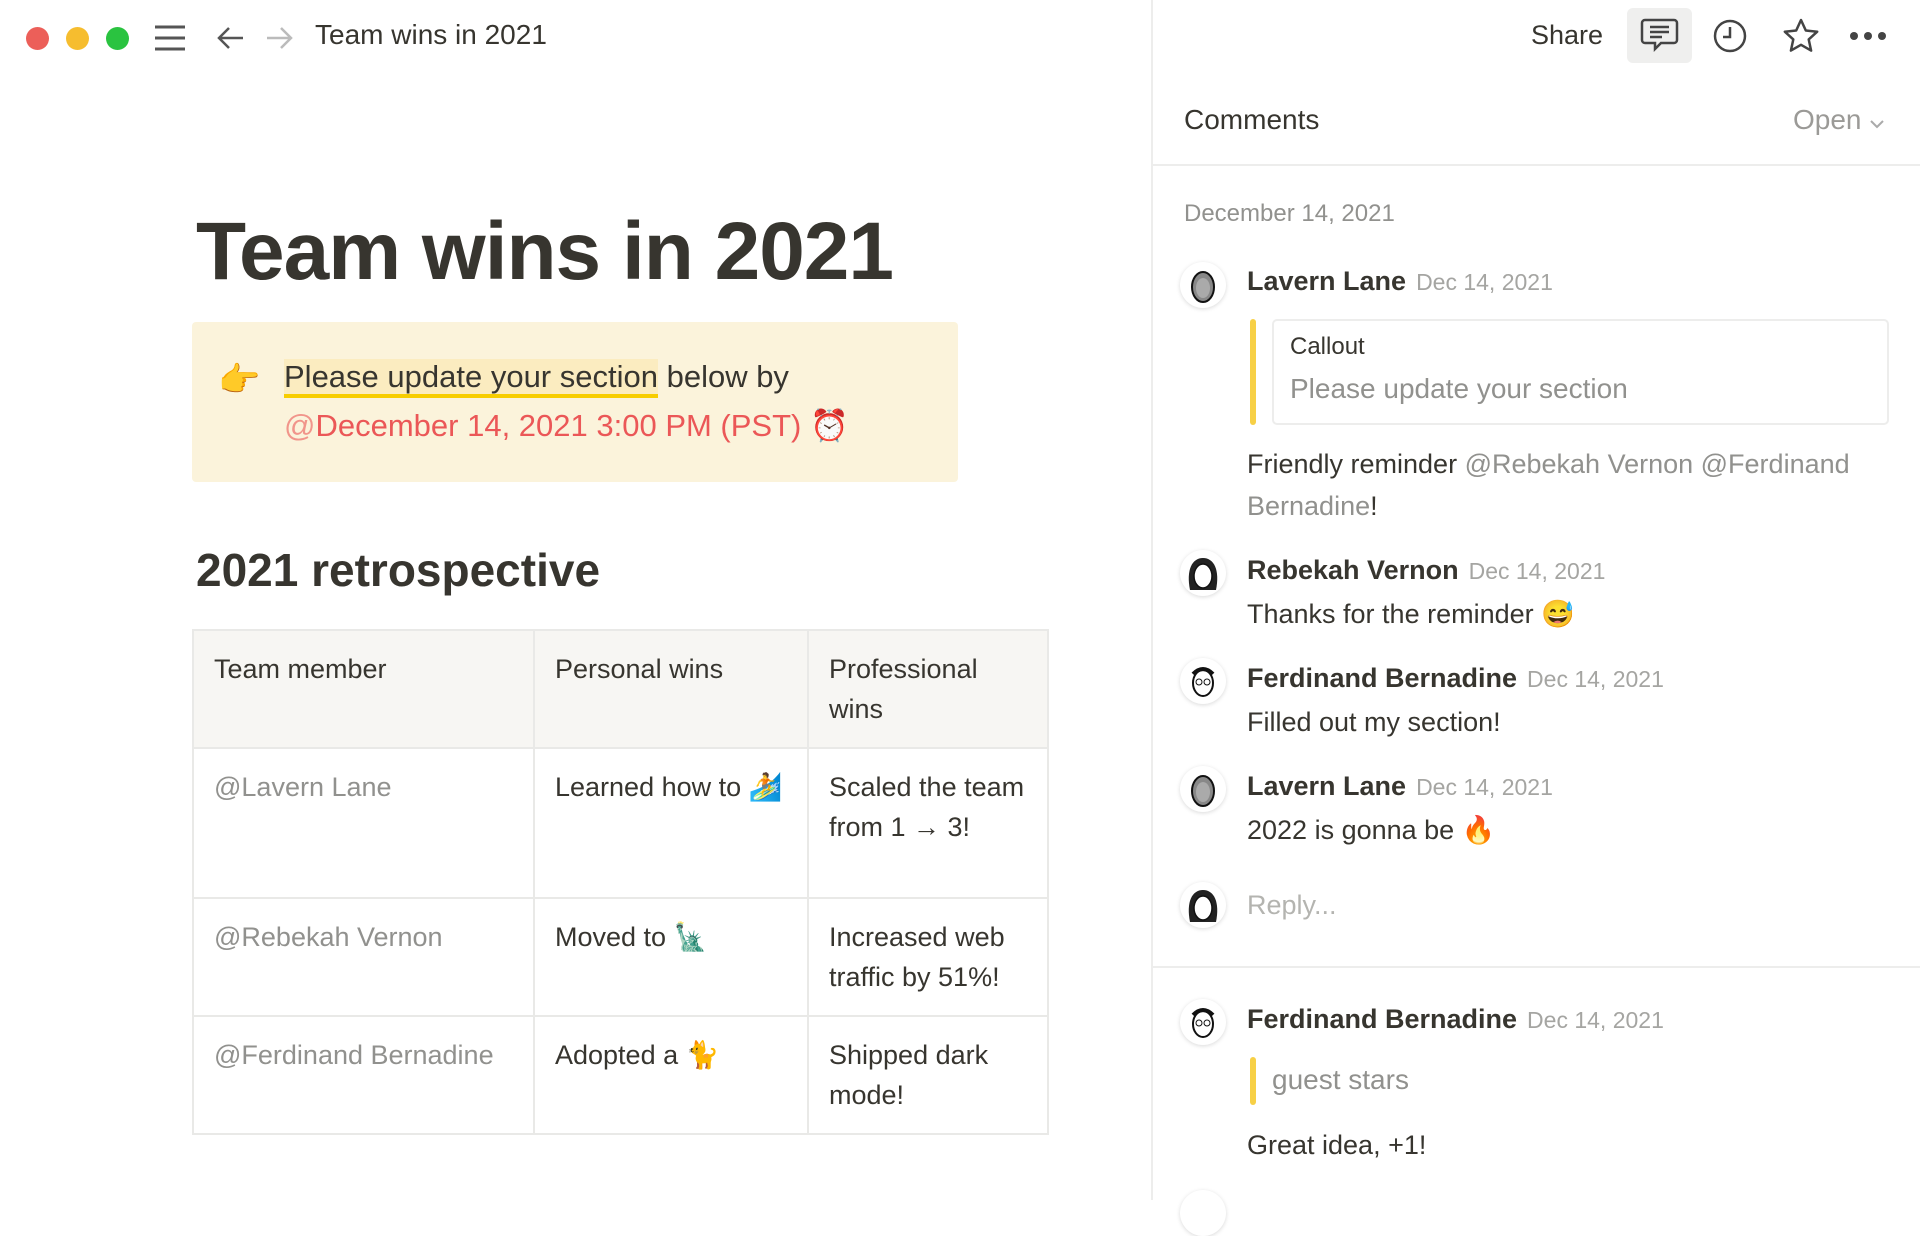  I want to click on column-header: Professional wins, so click(928, 689).